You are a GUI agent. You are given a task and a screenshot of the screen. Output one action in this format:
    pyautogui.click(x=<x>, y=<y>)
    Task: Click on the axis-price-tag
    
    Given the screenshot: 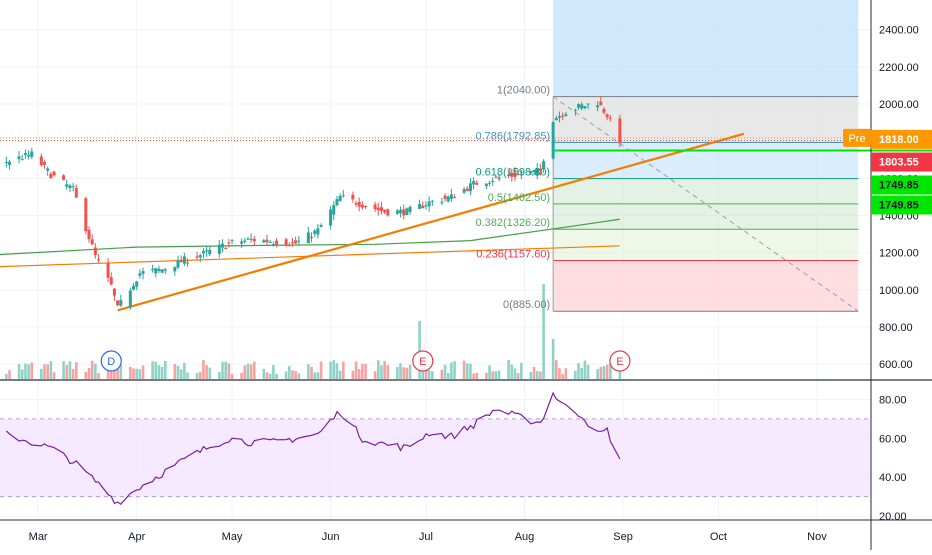 What is the action you would take?
    pyautogui.click(x=901, y=185)
    